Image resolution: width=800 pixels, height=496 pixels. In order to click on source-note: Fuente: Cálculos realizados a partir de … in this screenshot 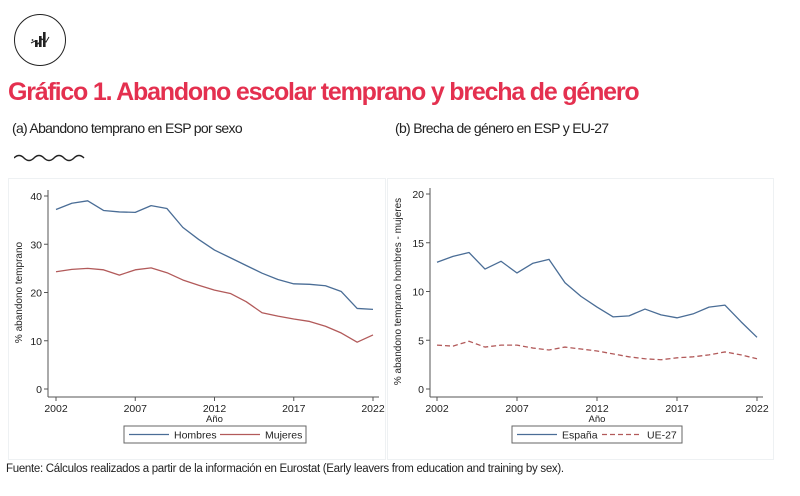, I will do `click(285, 469)`.